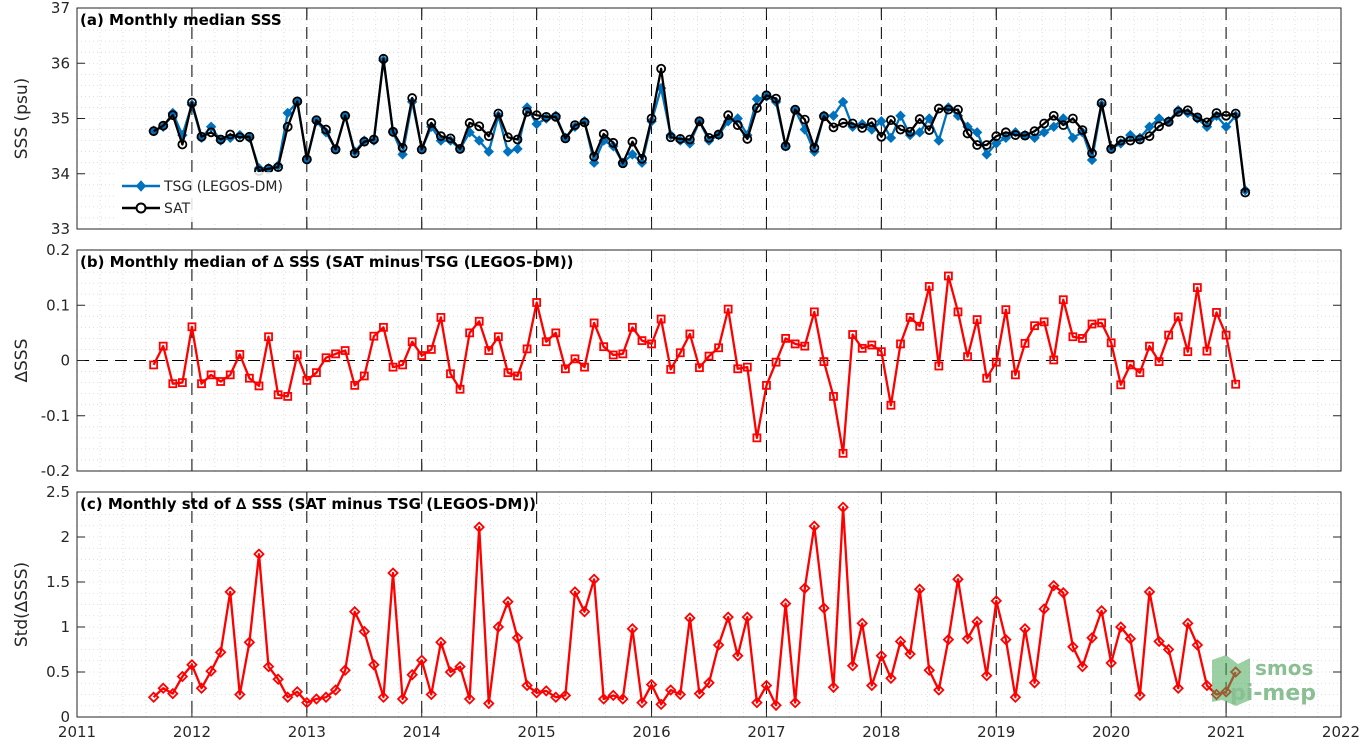 This screenshot has height=745, width=1363. What do you see at coordinates (141, 186) in the screenshot?
I see `legend-tsg-marker` at bounding box center [141, 186].